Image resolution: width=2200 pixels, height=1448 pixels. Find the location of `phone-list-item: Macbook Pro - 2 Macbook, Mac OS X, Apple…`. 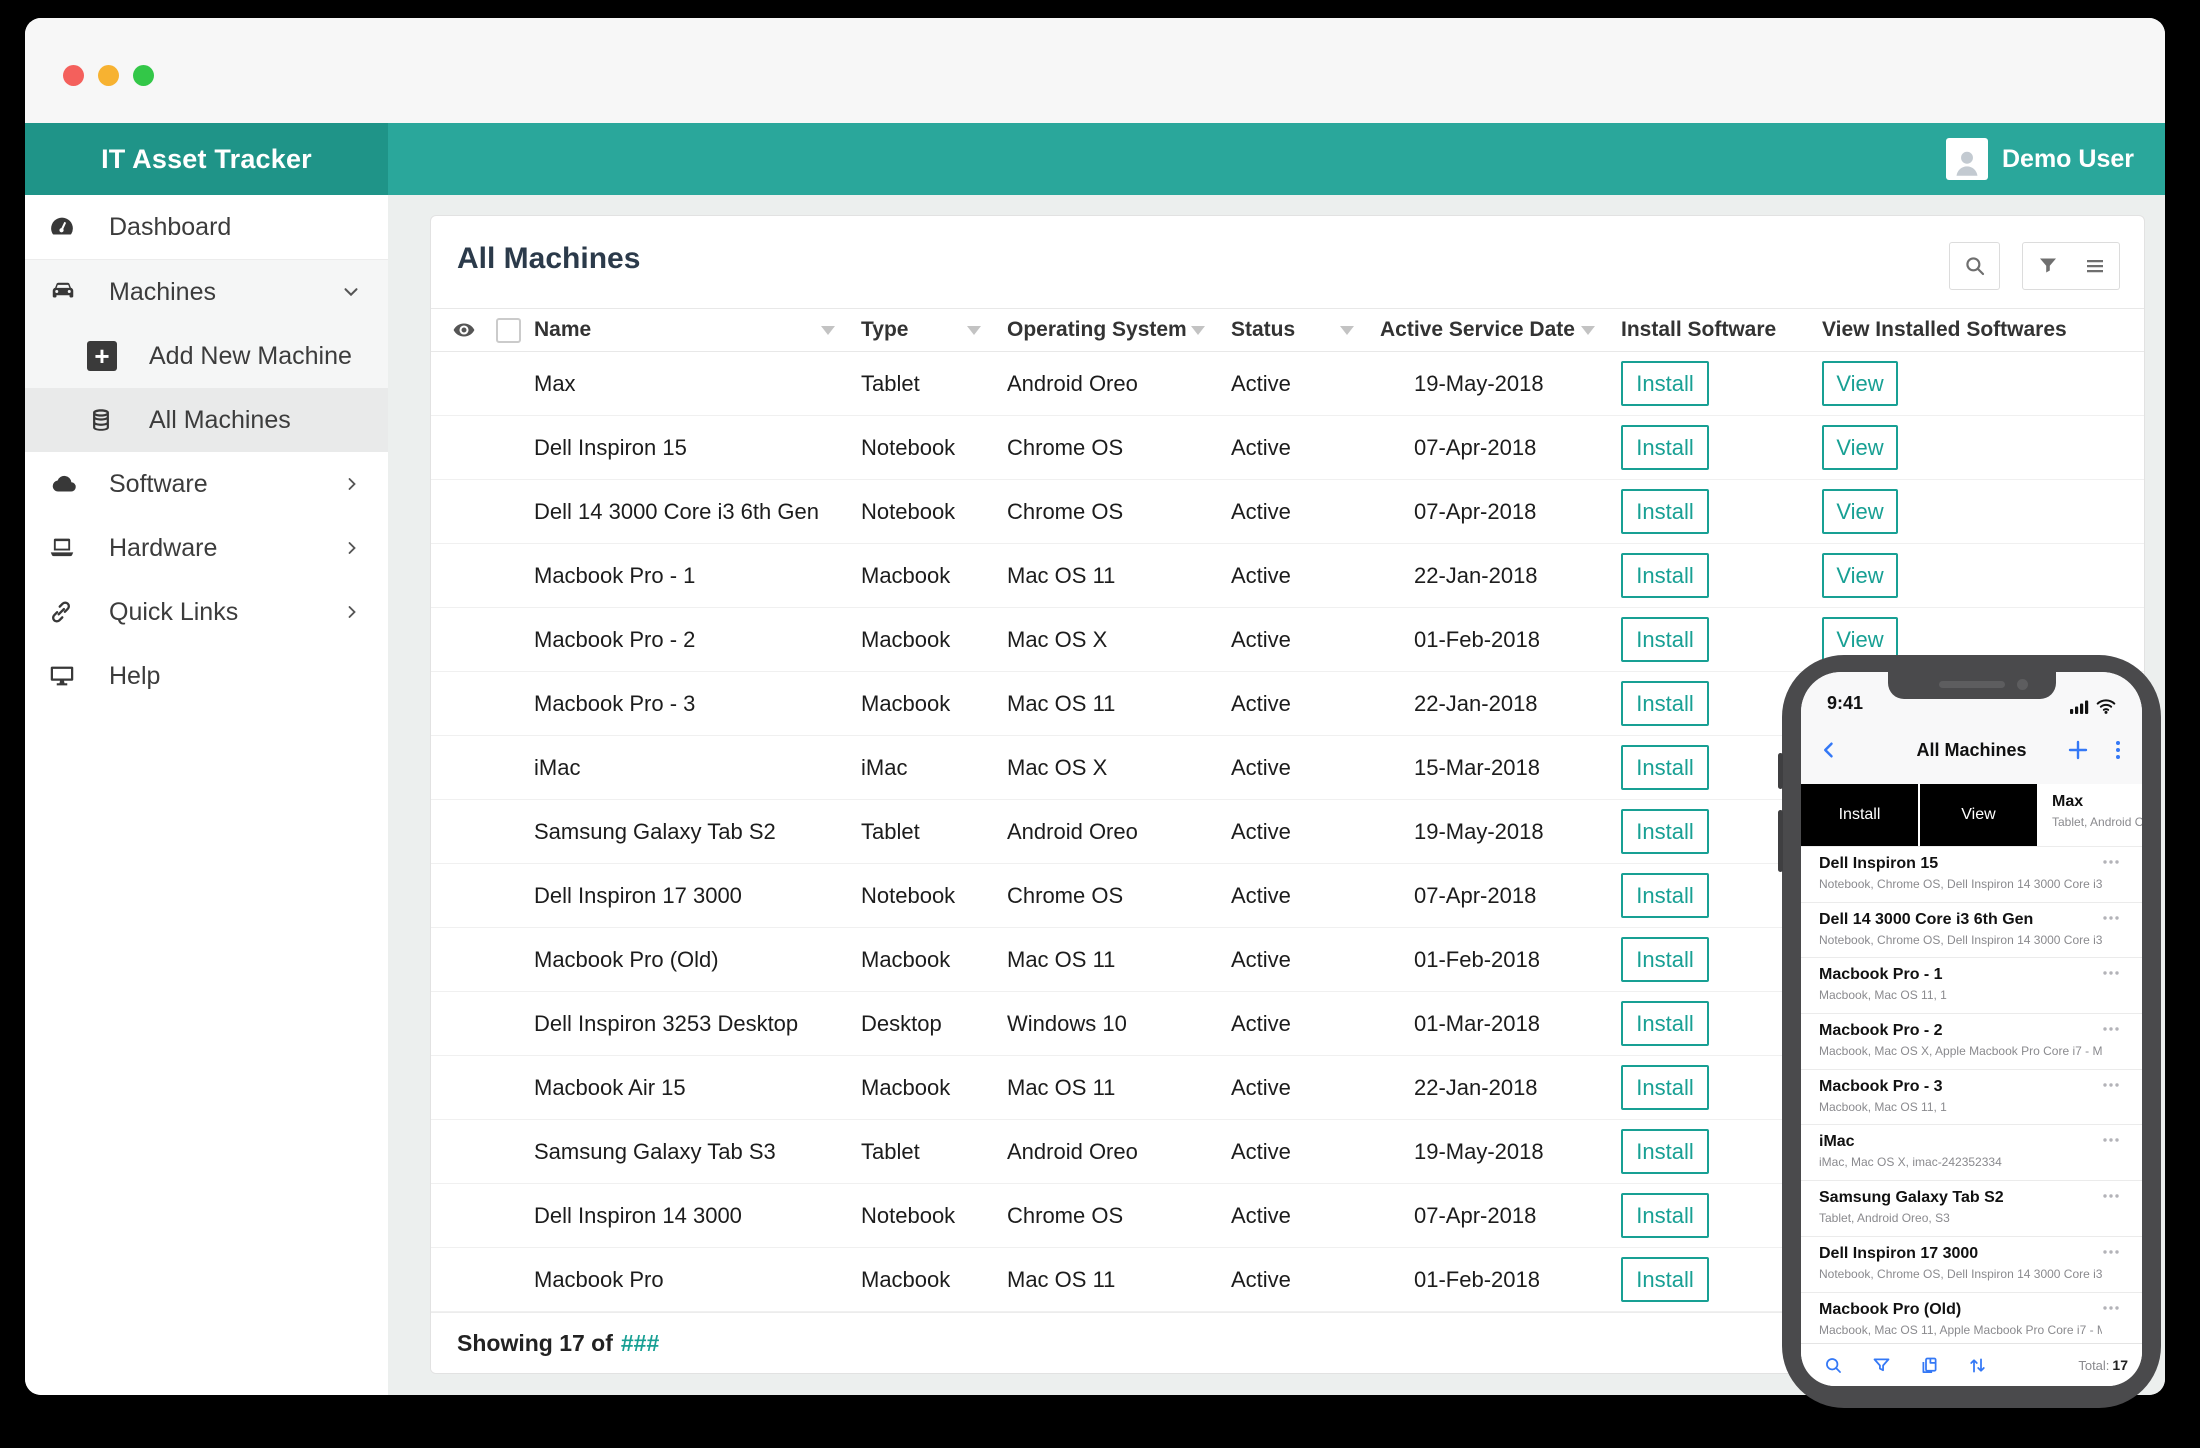

phone-list-item: Macbook Pro - 2 Macbook, Mac OS X, Apple… is located at coordinates (1971, 1042).